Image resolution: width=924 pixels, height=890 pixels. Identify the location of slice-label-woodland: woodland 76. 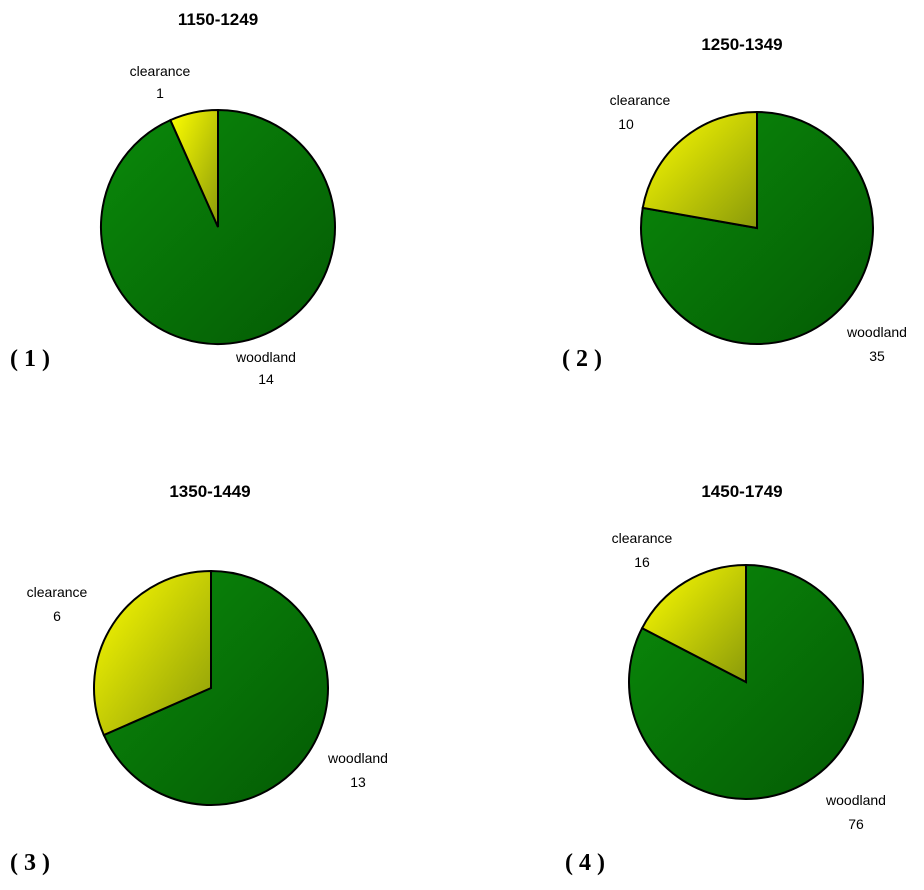
(855, 812).